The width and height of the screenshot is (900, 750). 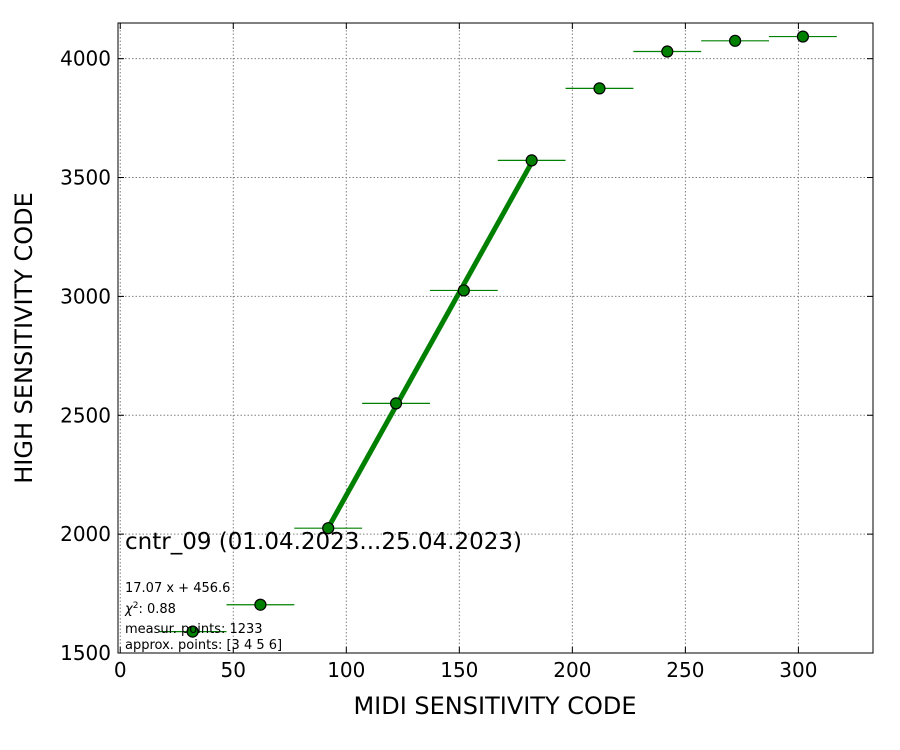 I want to click on annotation-approx-points: approx. points: [3 4 5 6], so click(x=203, y=645).